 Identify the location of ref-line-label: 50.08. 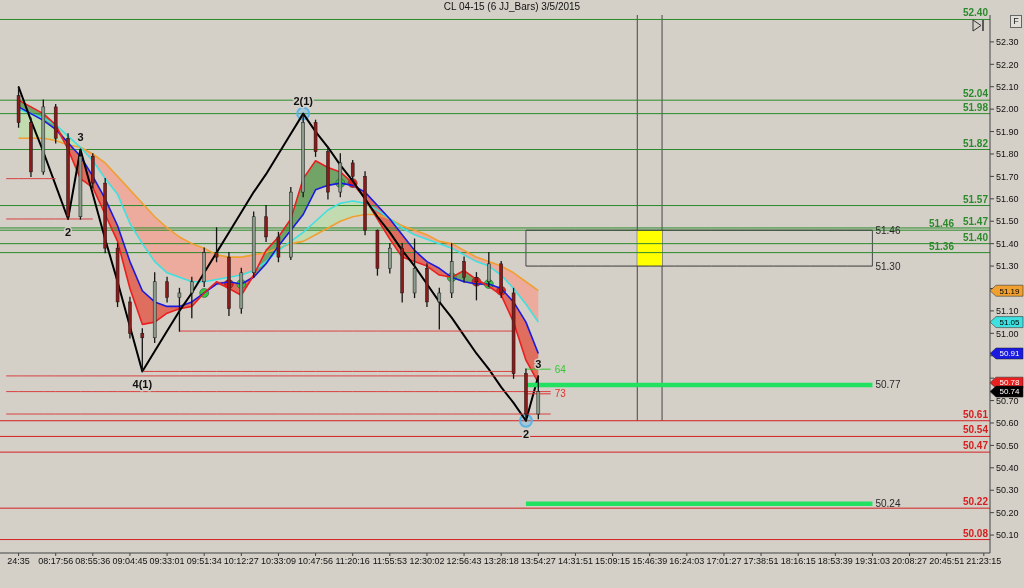
(975, 533).